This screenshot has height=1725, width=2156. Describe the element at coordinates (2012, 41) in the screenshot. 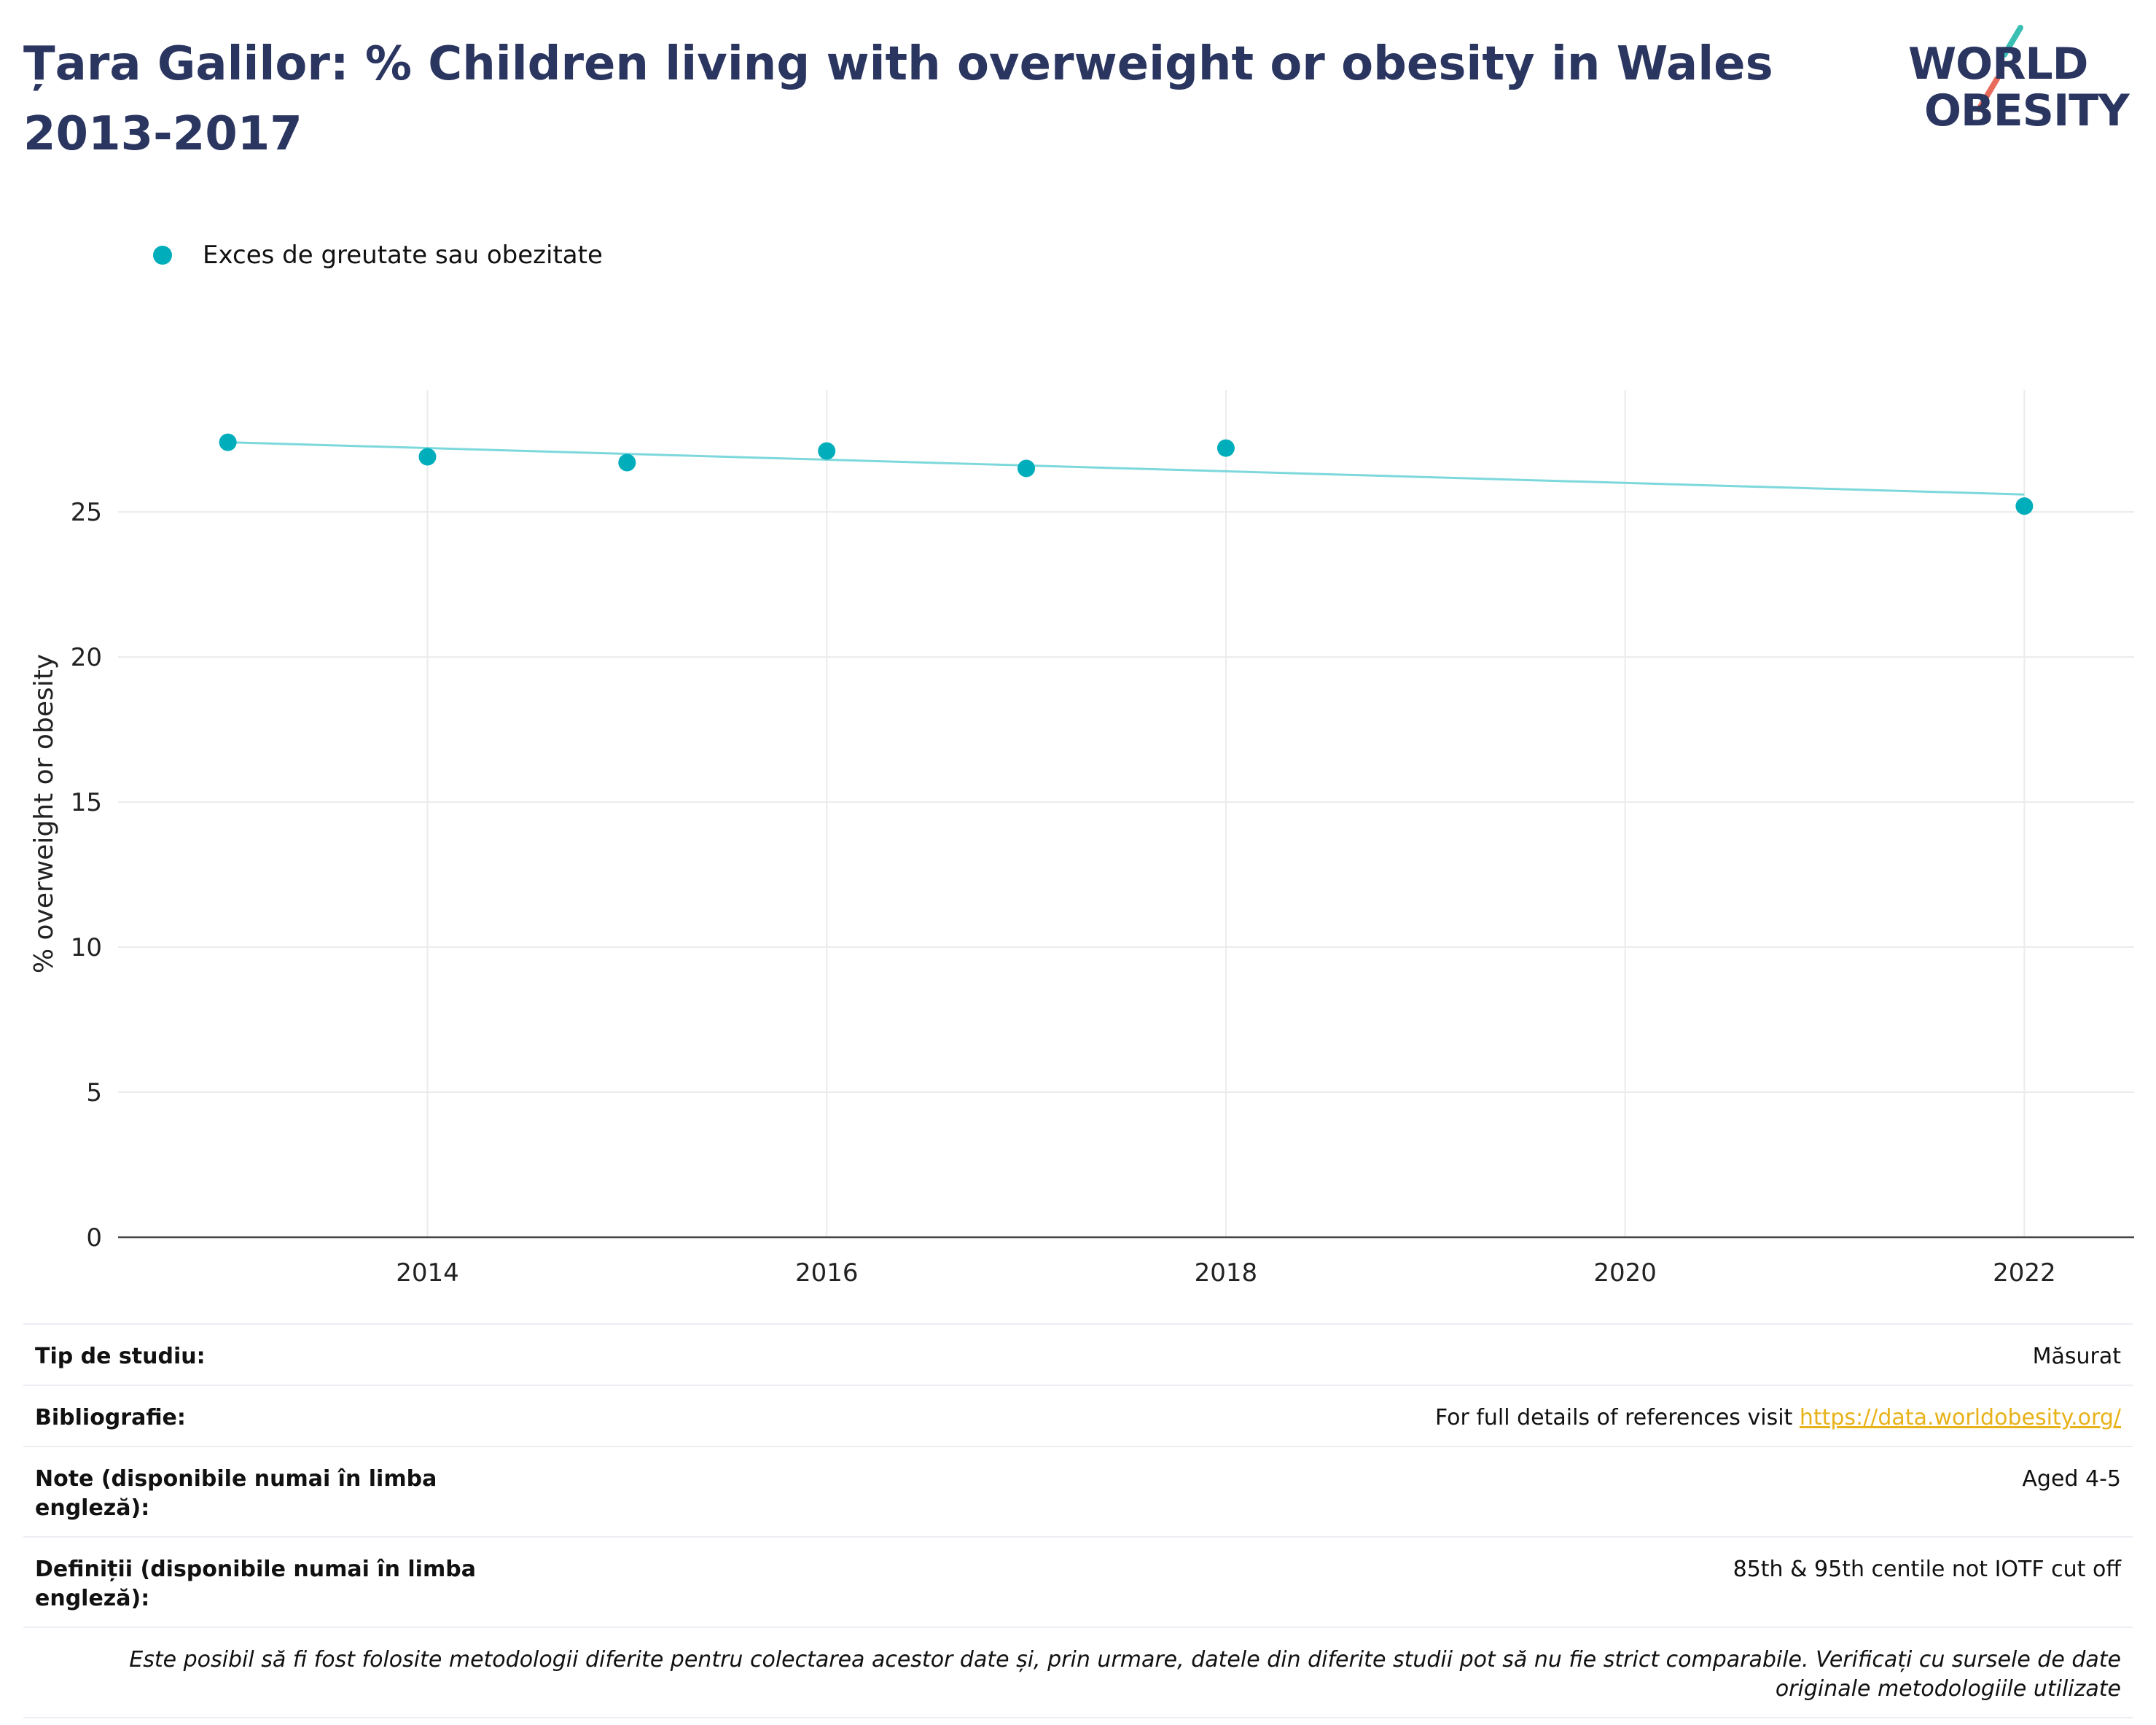

I see `logo-teal-slash` at that location.